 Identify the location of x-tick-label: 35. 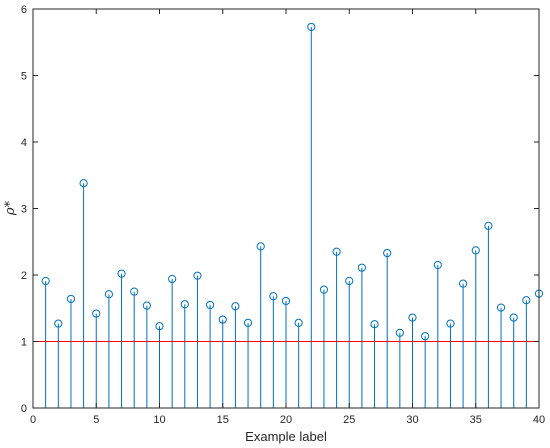
(476, 420).